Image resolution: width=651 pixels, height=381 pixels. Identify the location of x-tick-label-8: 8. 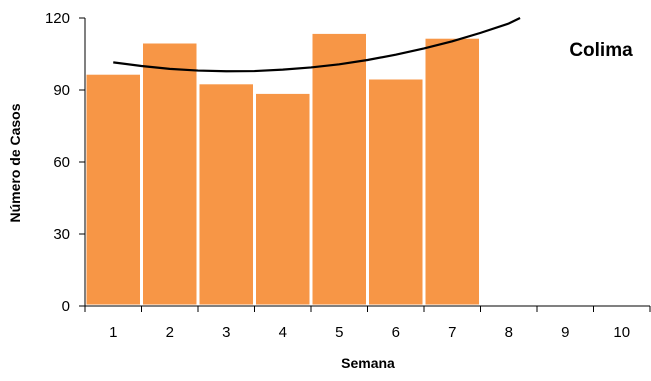
(509, 332).